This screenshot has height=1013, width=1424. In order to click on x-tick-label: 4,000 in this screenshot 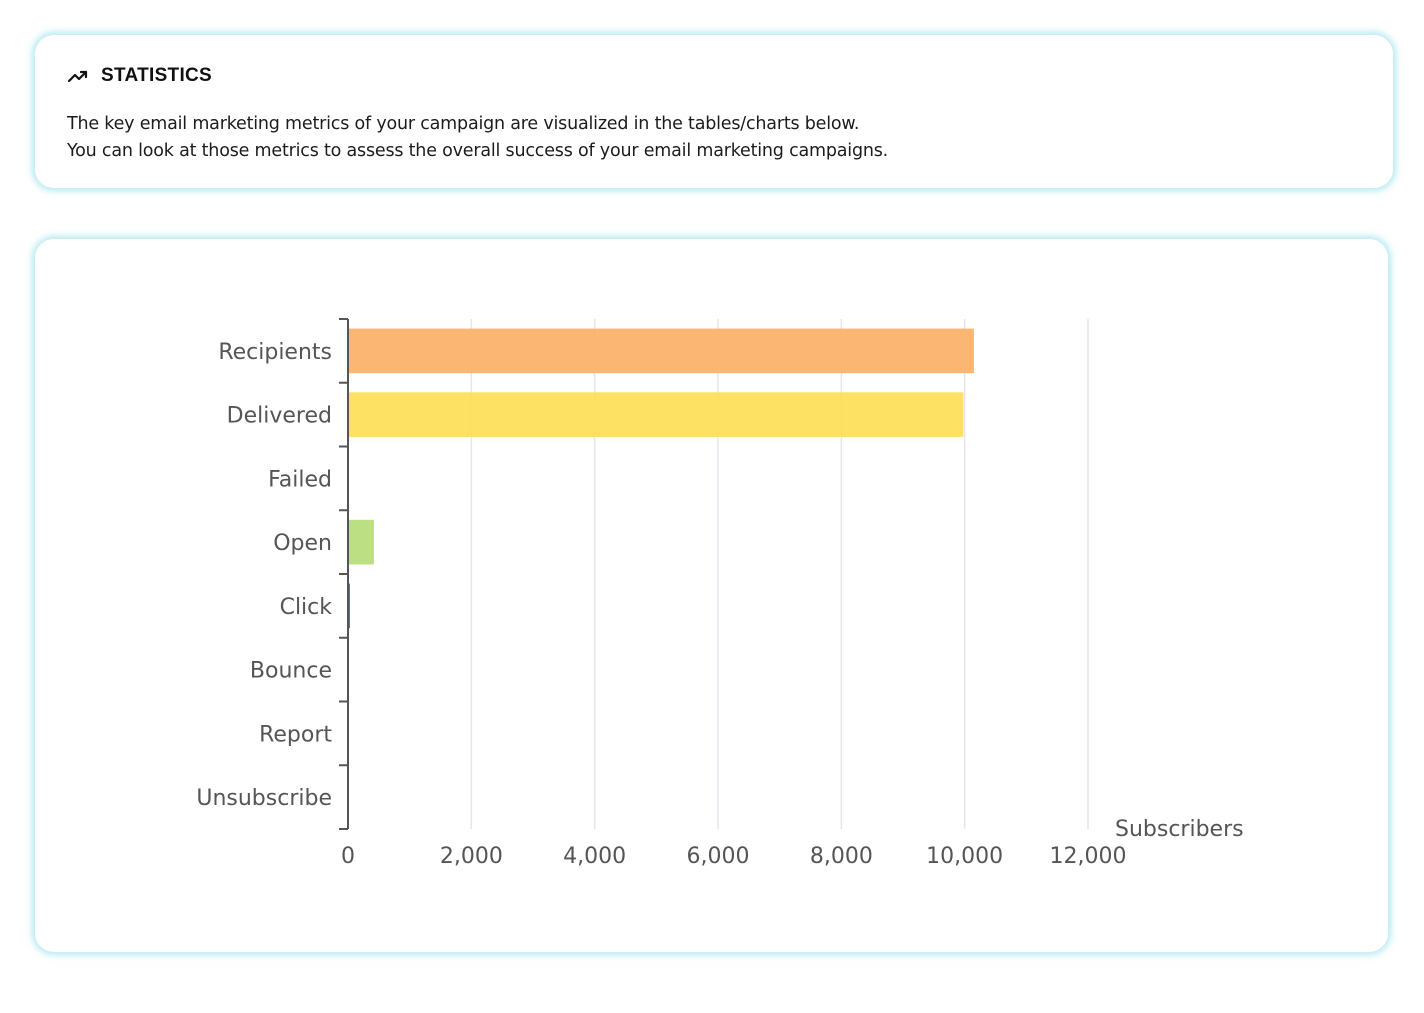, I will do `click(594, 856)`.